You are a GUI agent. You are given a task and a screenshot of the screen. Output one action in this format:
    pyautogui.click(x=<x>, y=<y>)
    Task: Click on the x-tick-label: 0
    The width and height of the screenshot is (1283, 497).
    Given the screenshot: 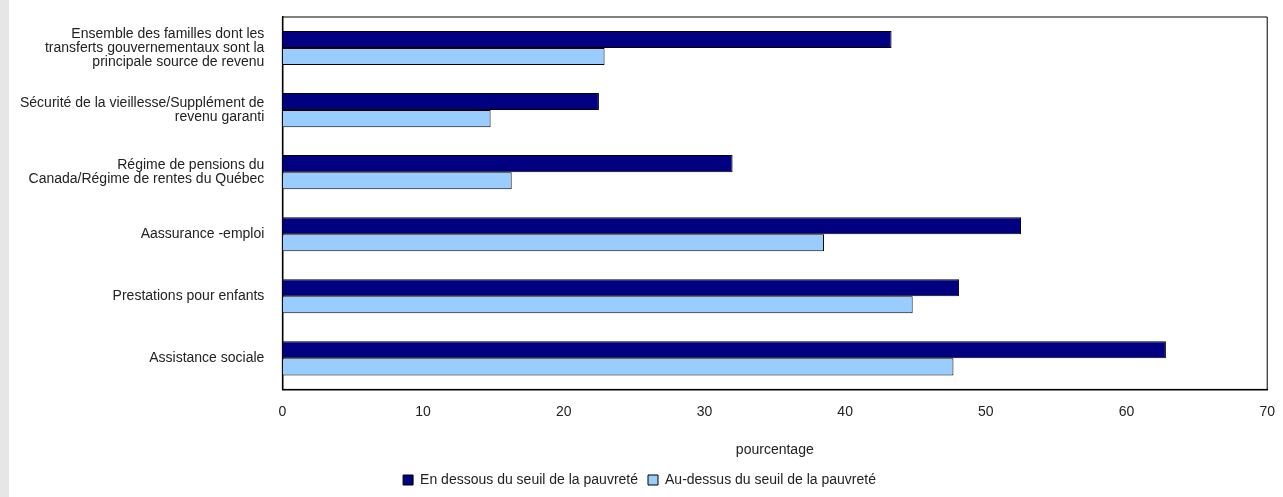 What is the action you would take?
    pyautogui.click(x=282, y=410)
    